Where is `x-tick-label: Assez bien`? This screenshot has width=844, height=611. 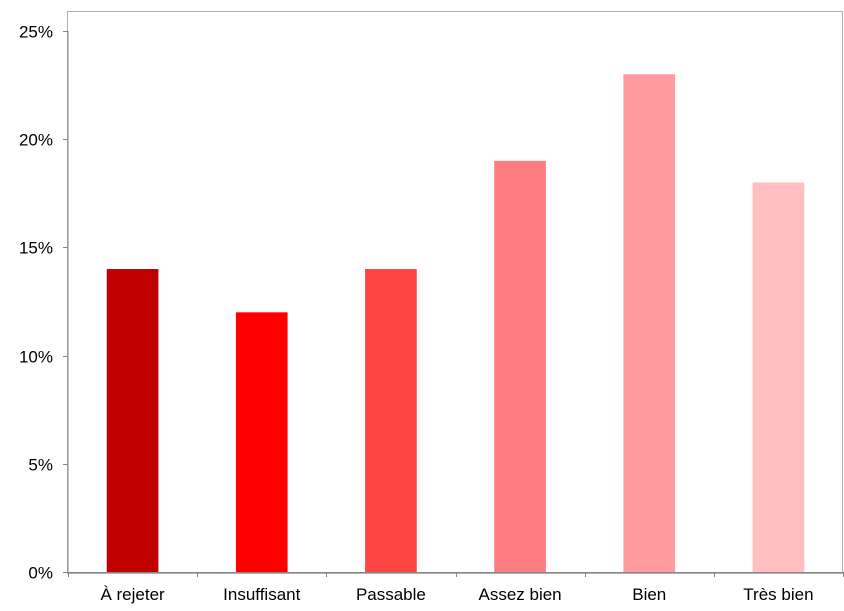 x-tick-label: Assez bien is located at coordinates (519, 594).